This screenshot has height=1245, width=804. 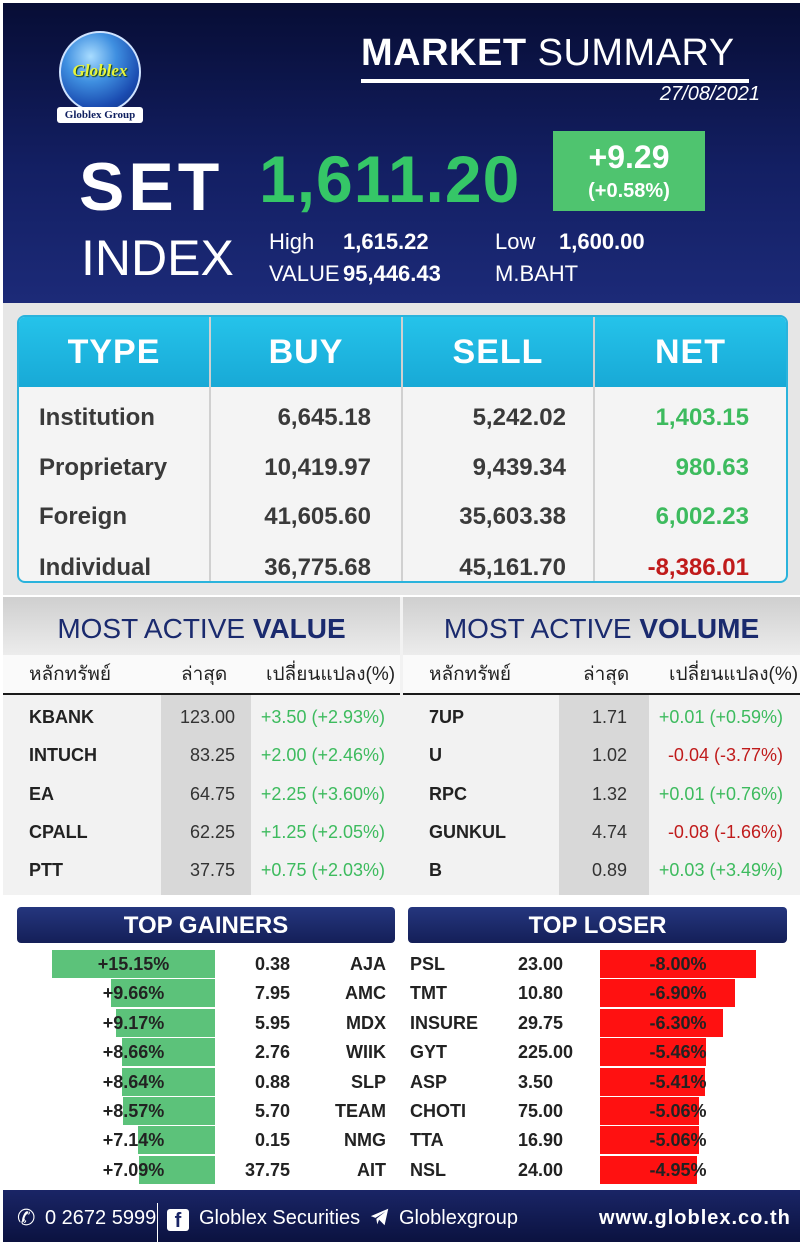 I want to click on last-price: 1.02, so click(x=609, y=755).